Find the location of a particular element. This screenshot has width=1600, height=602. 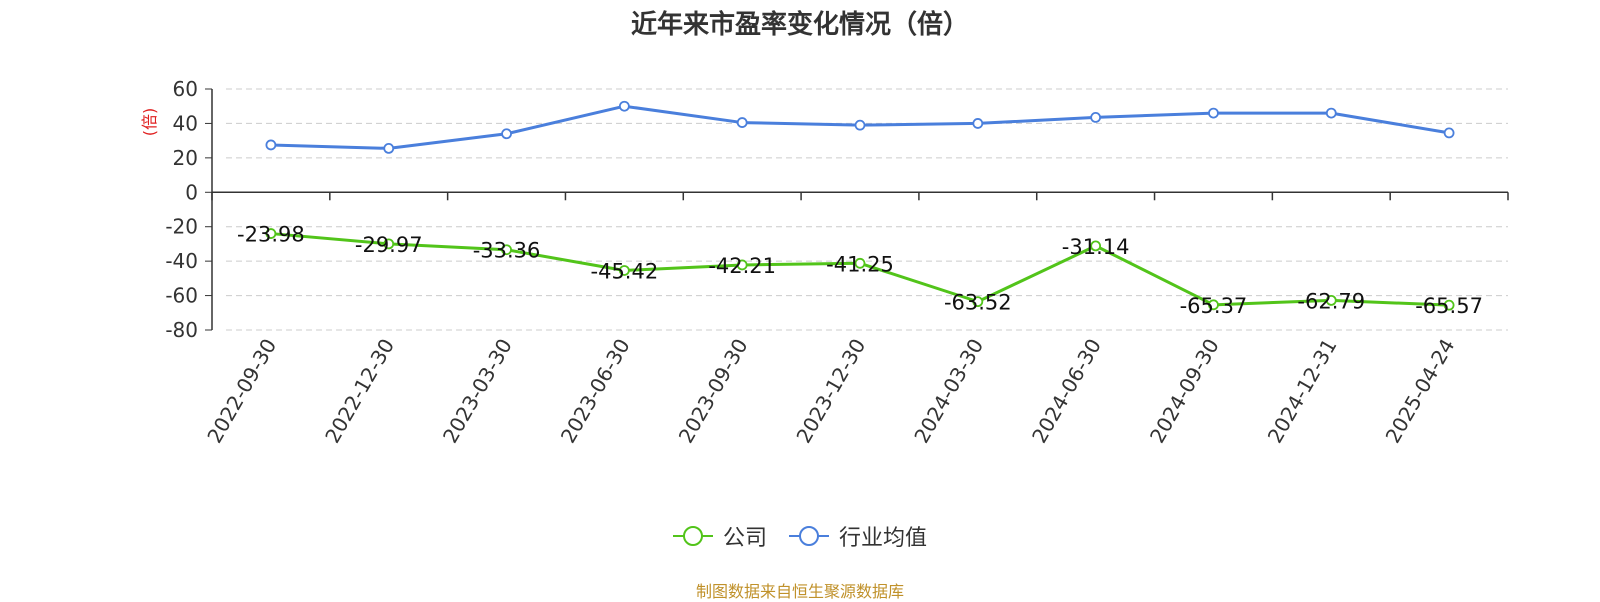

legend: 公司 行业均值 is located at coordinates (800, 536).